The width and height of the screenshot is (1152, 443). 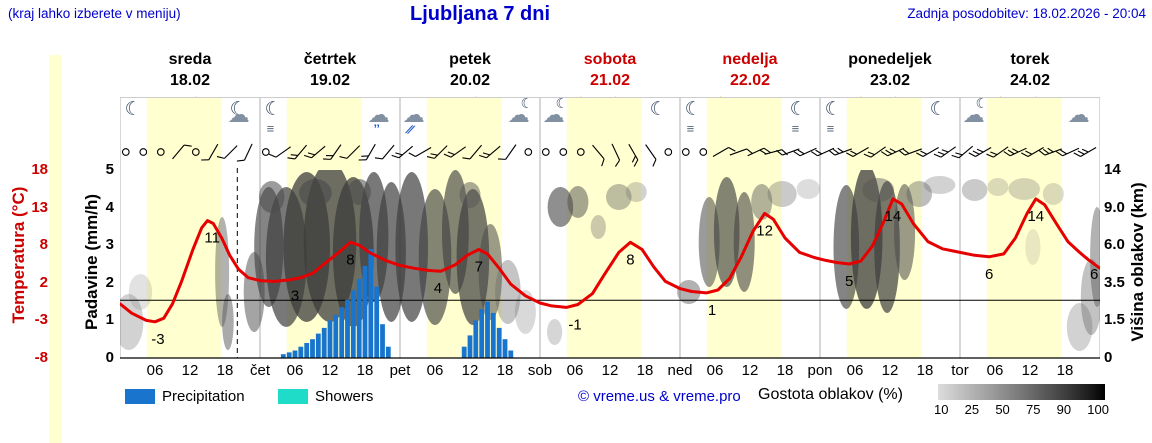 I want to click on cloud-height-tick: 6.0, so click(x=1114, y=245).